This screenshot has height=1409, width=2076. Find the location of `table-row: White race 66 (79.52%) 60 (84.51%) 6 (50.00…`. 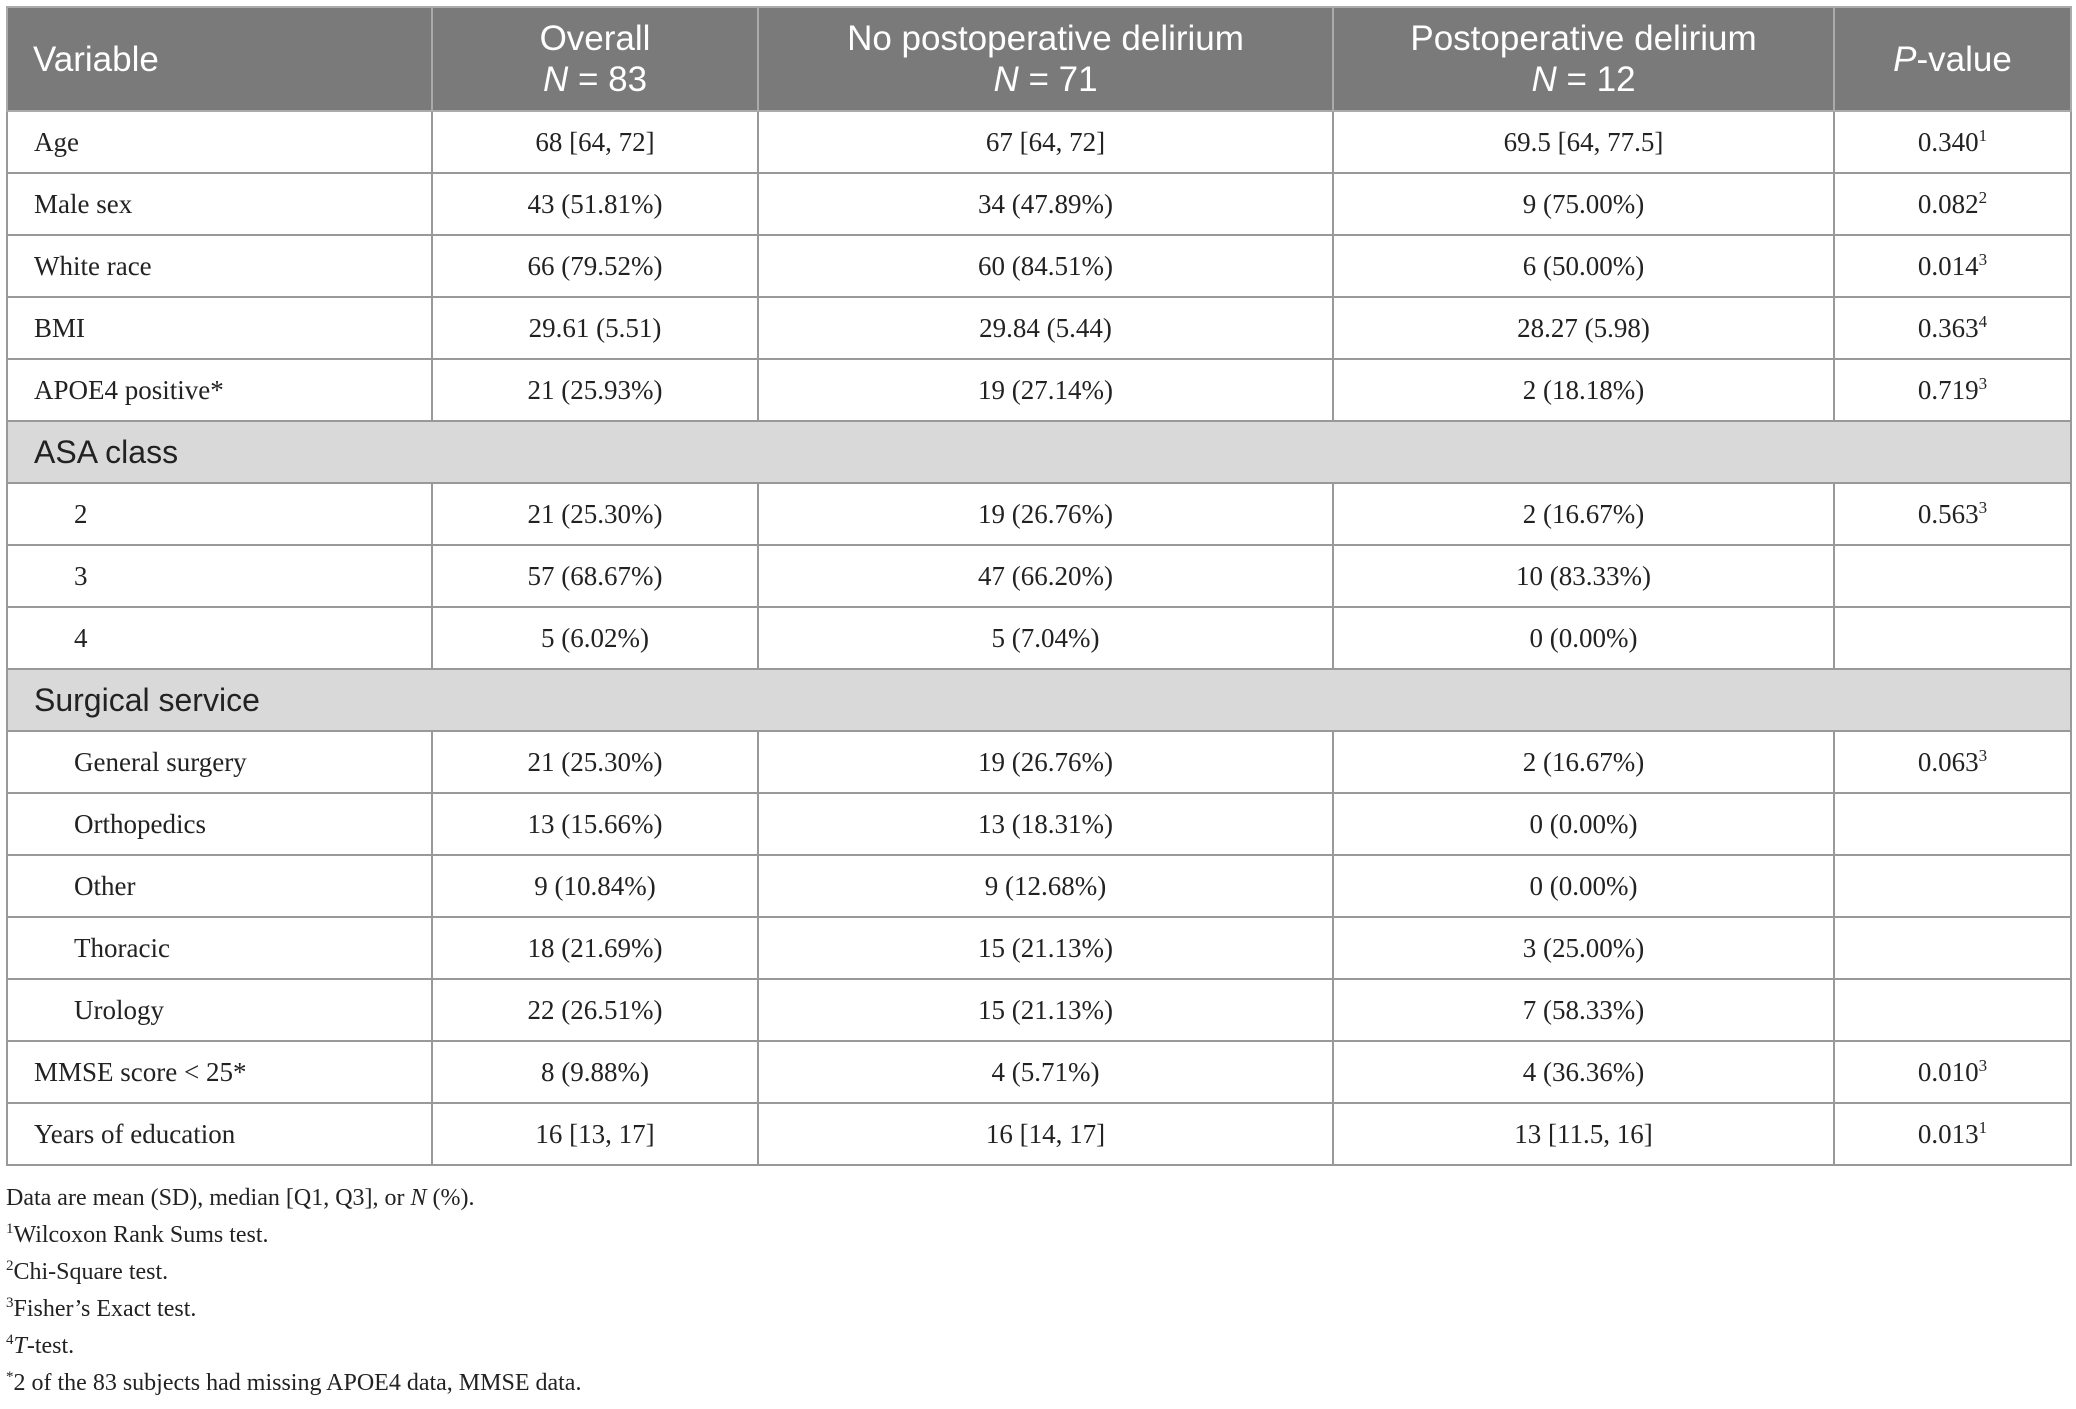

table-row: White race 66 (79.52%) 60 (84.51%) 6 (50.00… is located at coordinates (1039, 266).